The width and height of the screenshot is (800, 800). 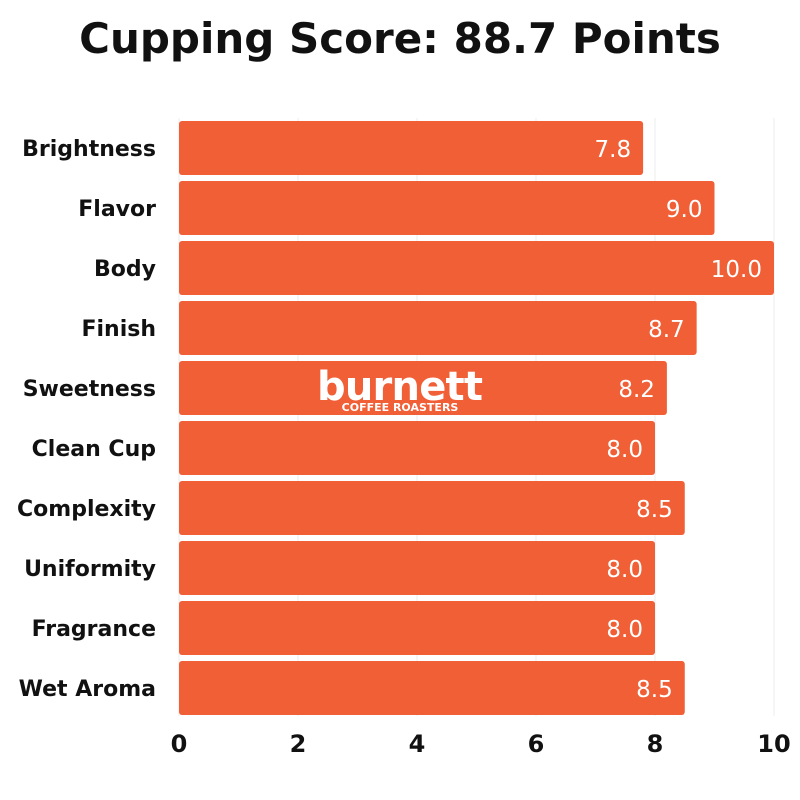 I want to click on chart-title: Cupping Score: 88.7 Points, so click(x=400, y=38).